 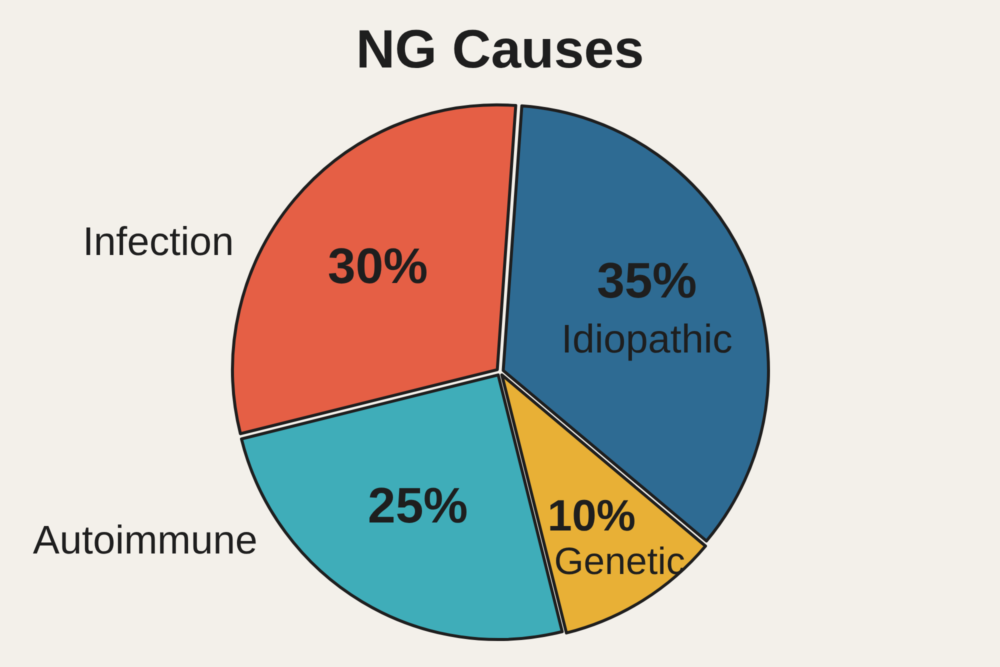 What do you see at coordinates (646, 340) in the screenshot?
I see `slice-label: Idiopathic` at bounding box center [646, 340].